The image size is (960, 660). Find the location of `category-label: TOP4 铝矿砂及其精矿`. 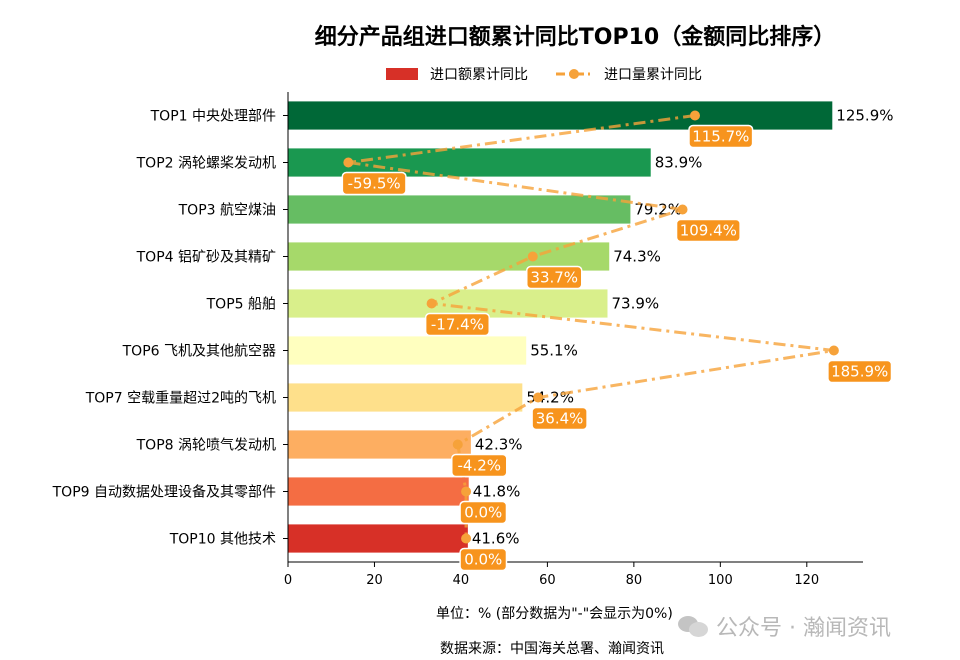

category-label: TOP4 铝矿砂及其精矿 is located at coordinates (206, 258).